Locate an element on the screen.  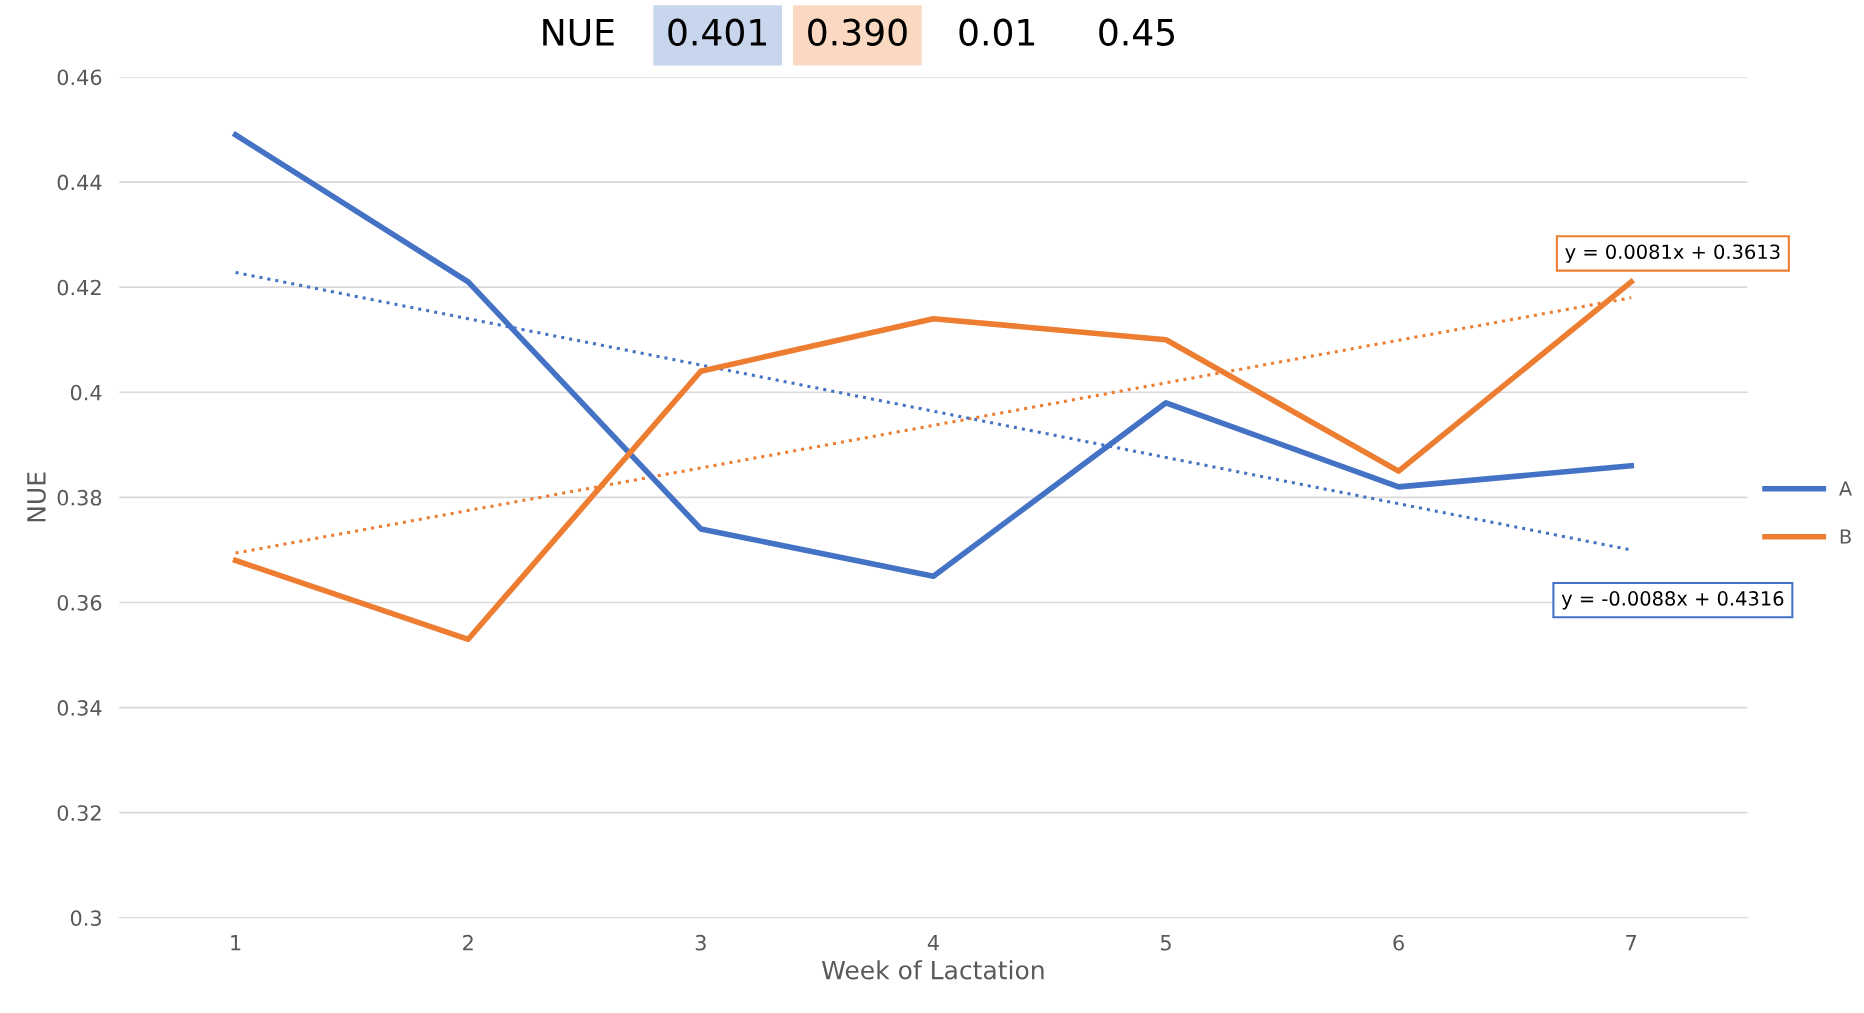
x-tick-label: 4 is located at coordinates (933, 943).